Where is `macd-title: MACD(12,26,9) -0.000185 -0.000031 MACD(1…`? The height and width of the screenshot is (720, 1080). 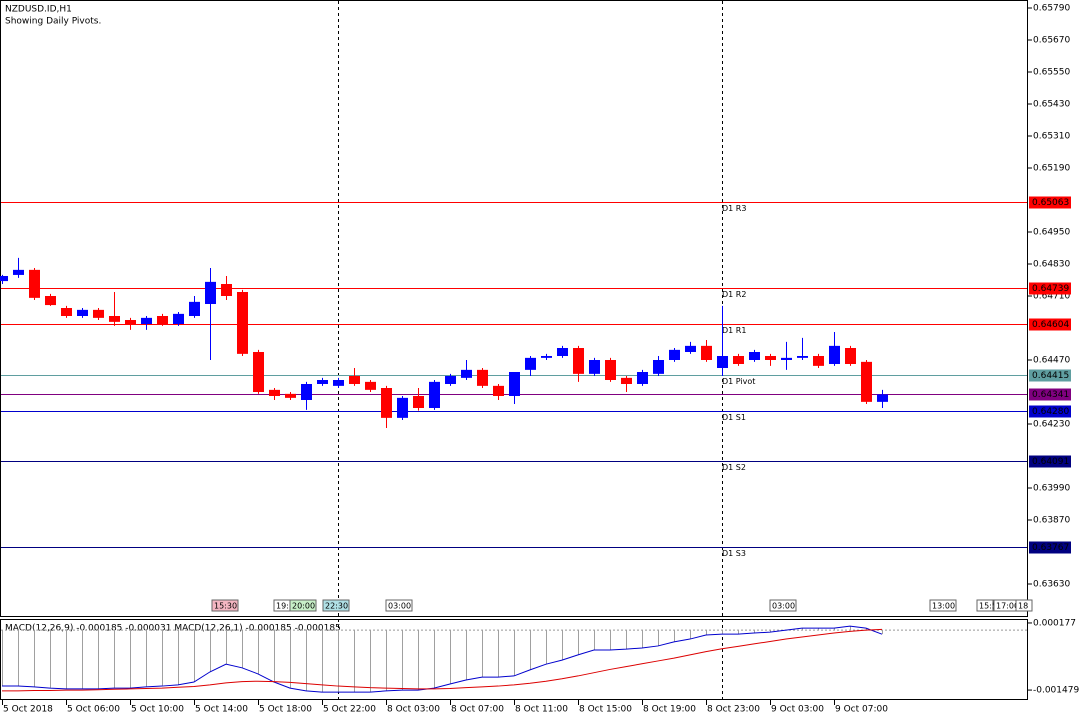 macd-title: MACD(12,26,9) -0.000185 -0.000031 MACD(1… is located at coordinates (173, 629).